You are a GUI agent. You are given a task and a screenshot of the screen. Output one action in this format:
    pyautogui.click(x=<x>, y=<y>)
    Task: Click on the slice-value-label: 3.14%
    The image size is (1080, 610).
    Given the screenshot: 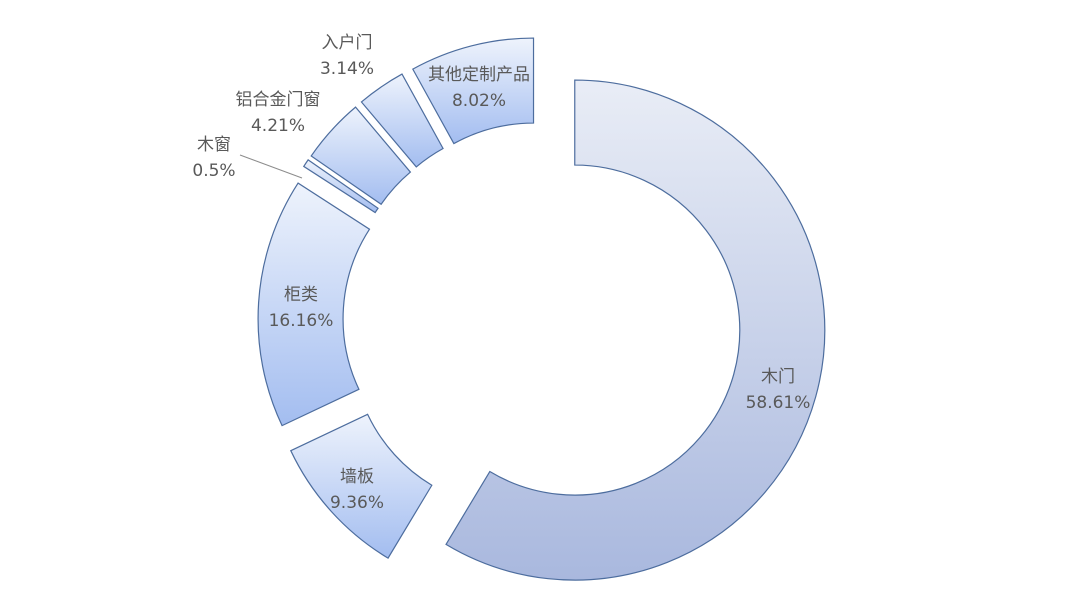 What is the action you would take?
    pyautogui.click(x=347, y=69)
    